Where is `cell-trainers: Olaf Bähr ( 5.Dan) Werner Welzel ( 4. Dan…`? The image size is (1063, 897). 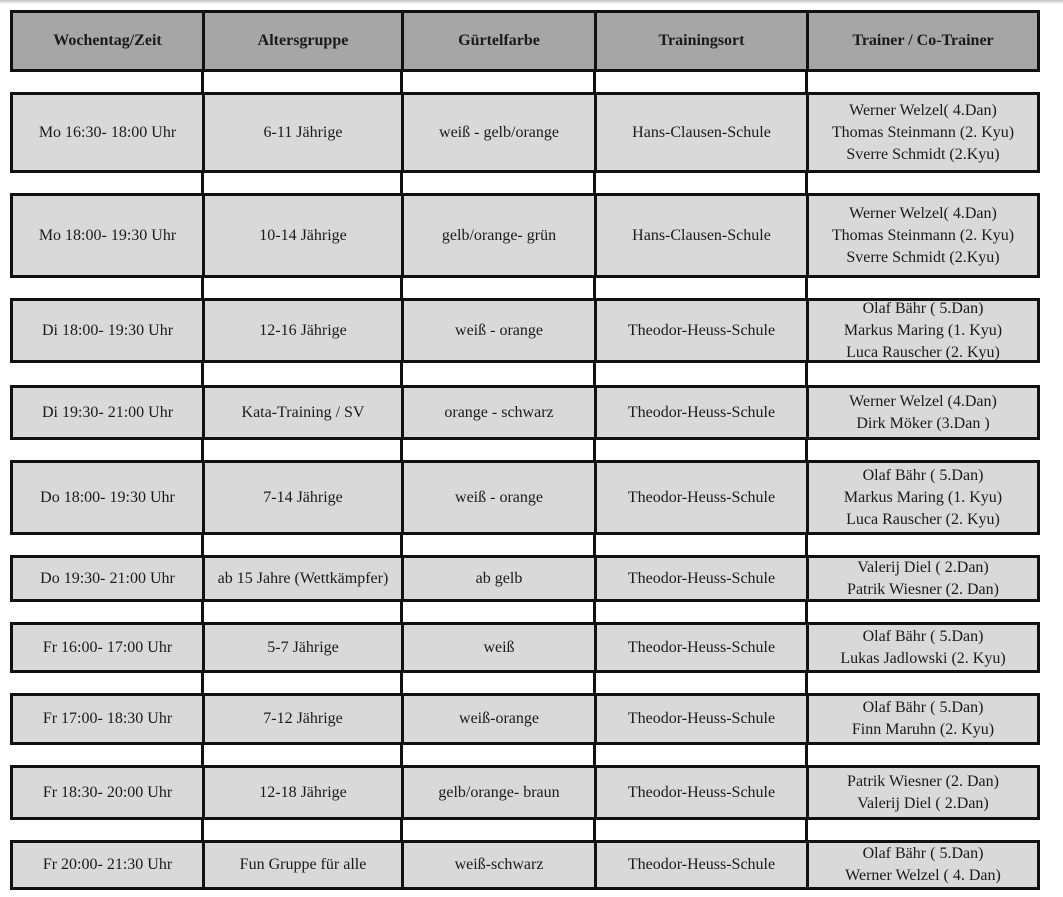 cell-trainers: Olaf Bähr ( 5.Dan) Werner Welzel ( 4. Dan… is located at coordinates (923, 865).